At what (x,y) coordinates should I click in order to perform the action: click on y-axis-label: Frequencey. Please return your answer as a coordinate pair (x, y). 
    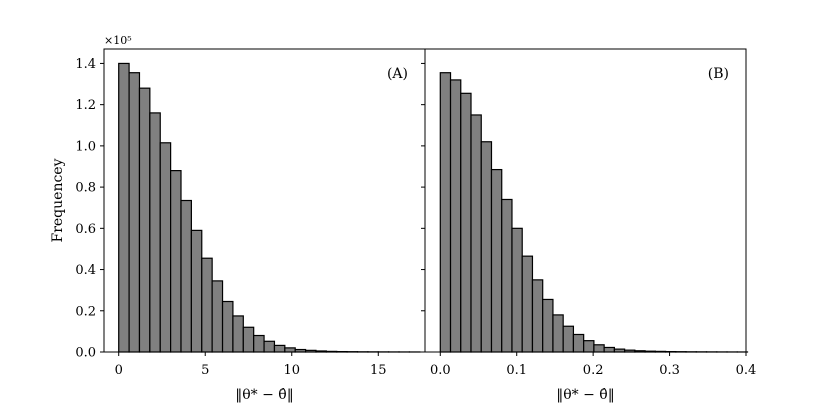
    Looking at the image, I should click on (58, 200).